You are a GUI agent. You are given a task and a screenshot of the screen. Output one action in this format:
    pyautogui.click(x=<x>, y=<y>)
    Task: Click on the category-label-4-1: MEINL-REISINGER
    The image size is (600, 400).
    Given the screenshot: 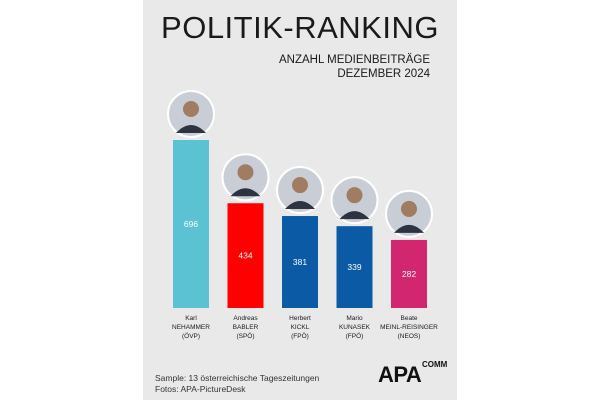 What is the action you would take?
    pyautogui.click(x=409, y=327)
    